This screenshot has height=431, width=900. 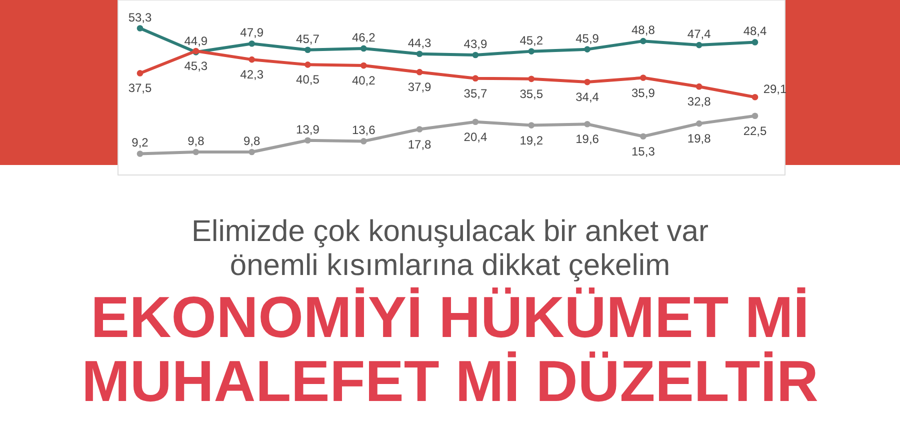 What do you see at coordinates (364, 130) in the screenshot?
I see `data-label: 13,6` at bounding box center [364, 130].